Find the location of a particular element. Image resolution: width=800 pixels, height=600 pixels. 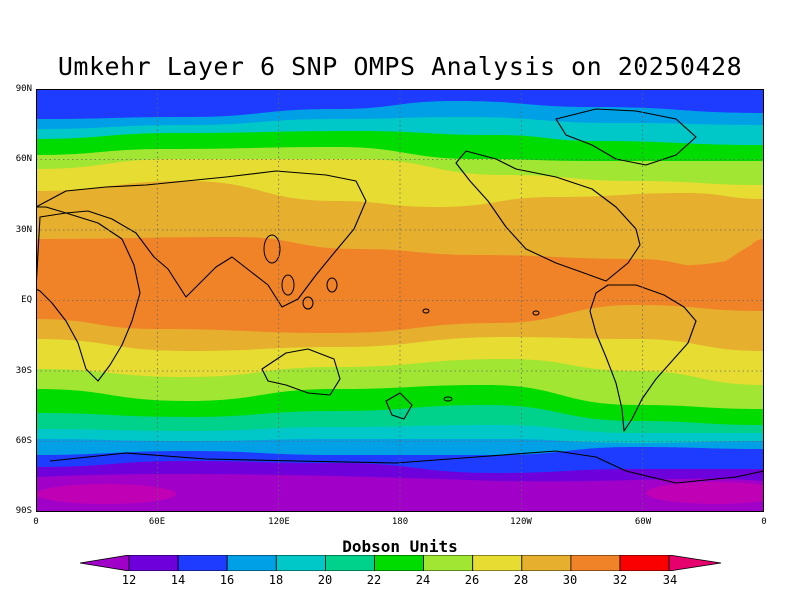

lon-label-60e: 60E is located at coordinates (157, 522).